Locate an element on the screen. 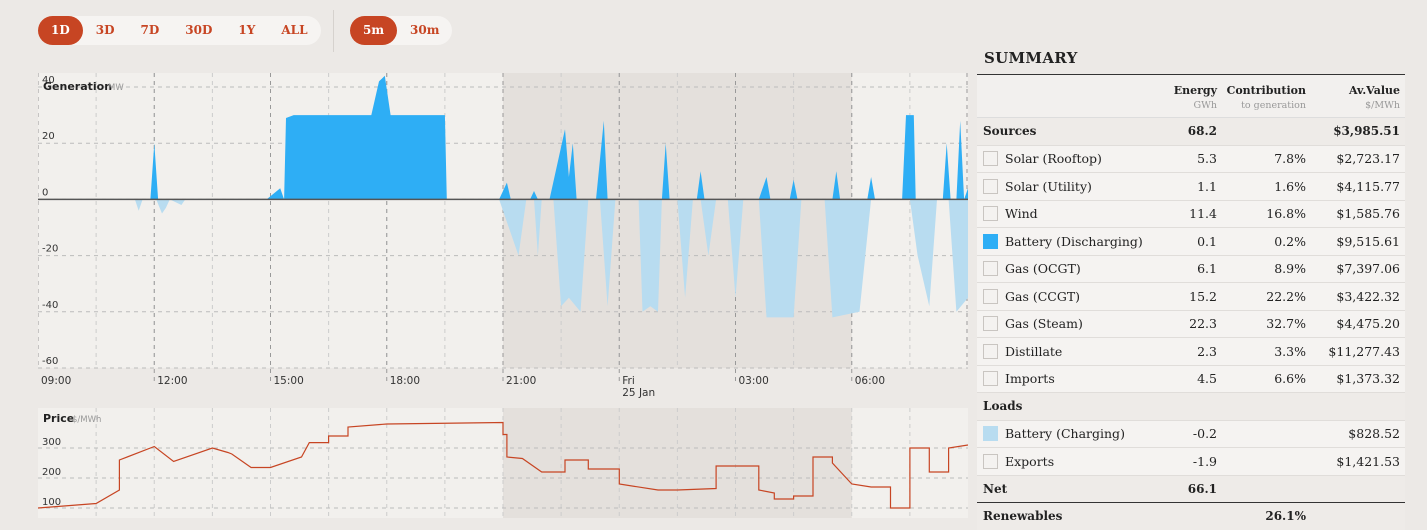 This screenshot has width=1427, height=530. range-button-7d: 7D is located at coordinates (150, 30).